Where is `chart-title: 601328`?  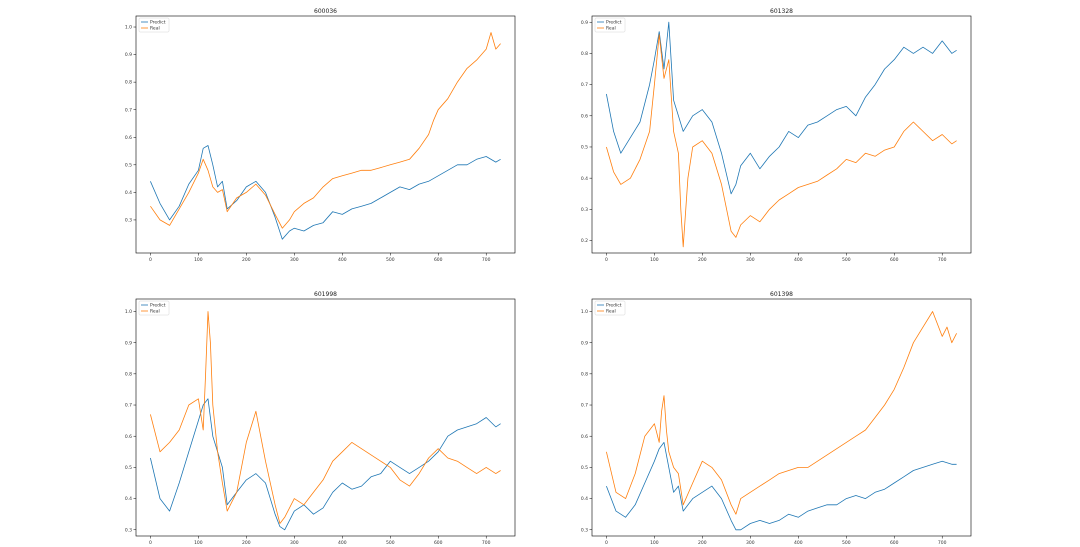
chart-title: 601328 is located at coordinates (781, 11).